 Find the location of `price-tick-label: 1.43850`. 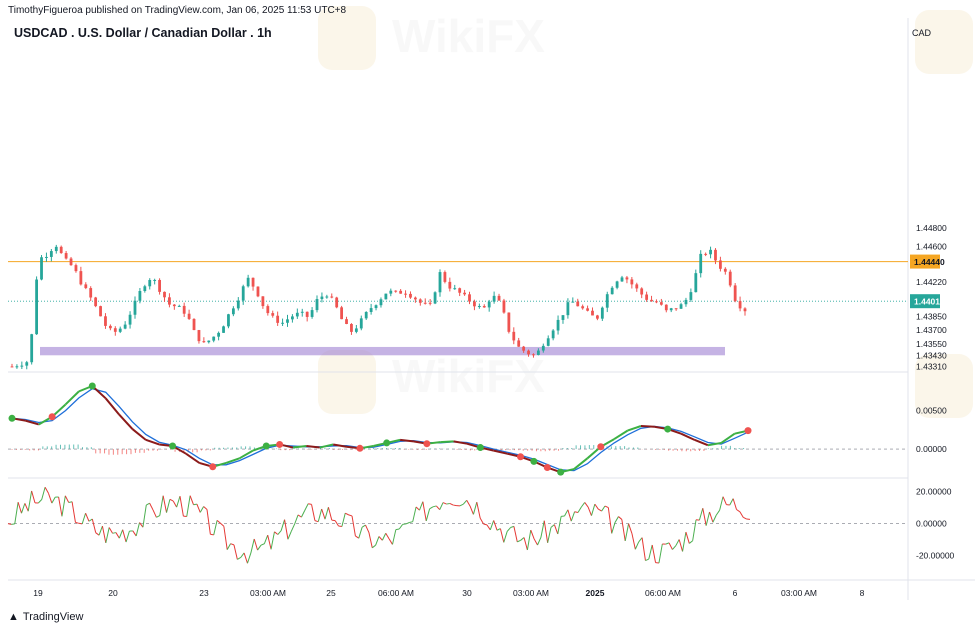

price-tick-label: 1.43850 is located at coordinates (931, 316).